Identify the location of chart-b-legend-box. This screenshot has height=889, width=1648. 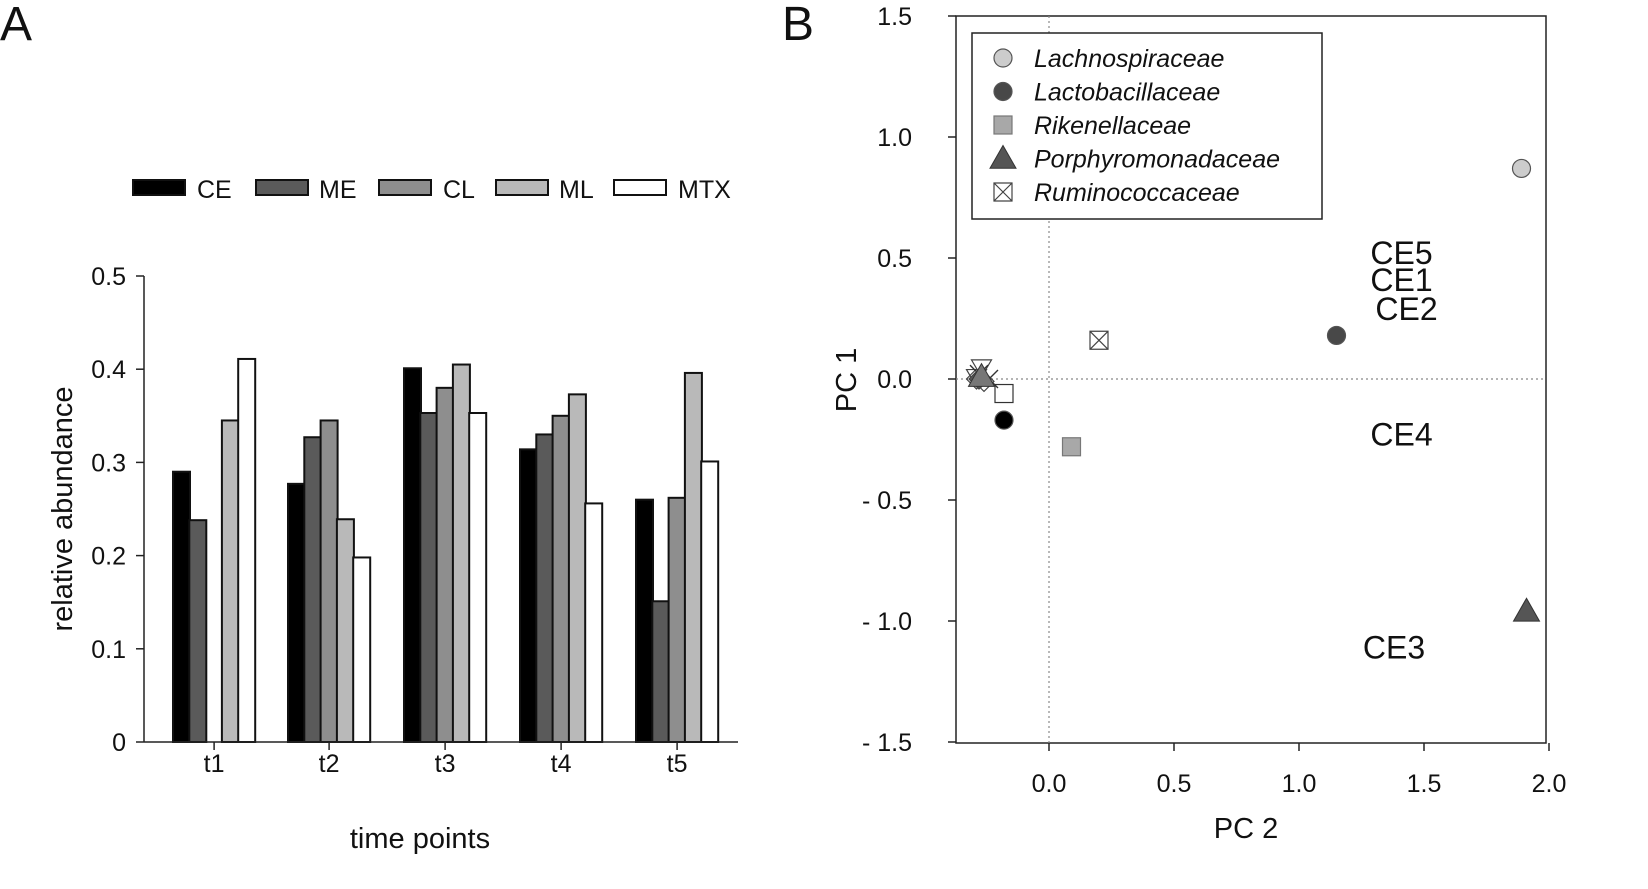
(1147, 126).